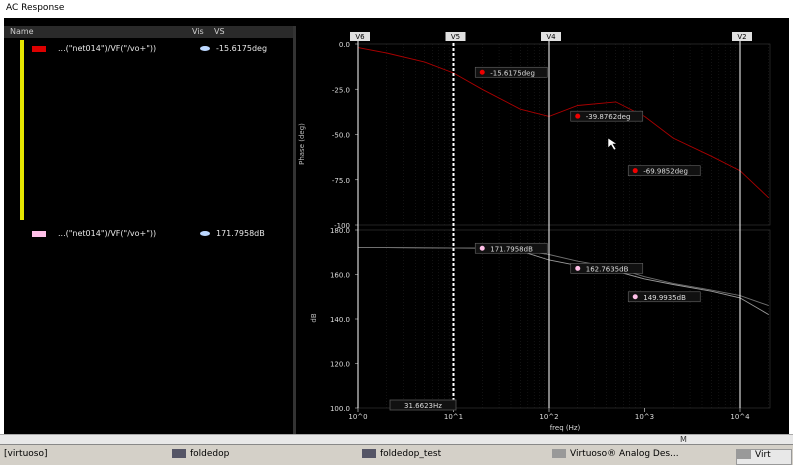  Describe the element at coordinates (342, 226) in the screenshot. I see `phase-tick-label: -100` at that location.